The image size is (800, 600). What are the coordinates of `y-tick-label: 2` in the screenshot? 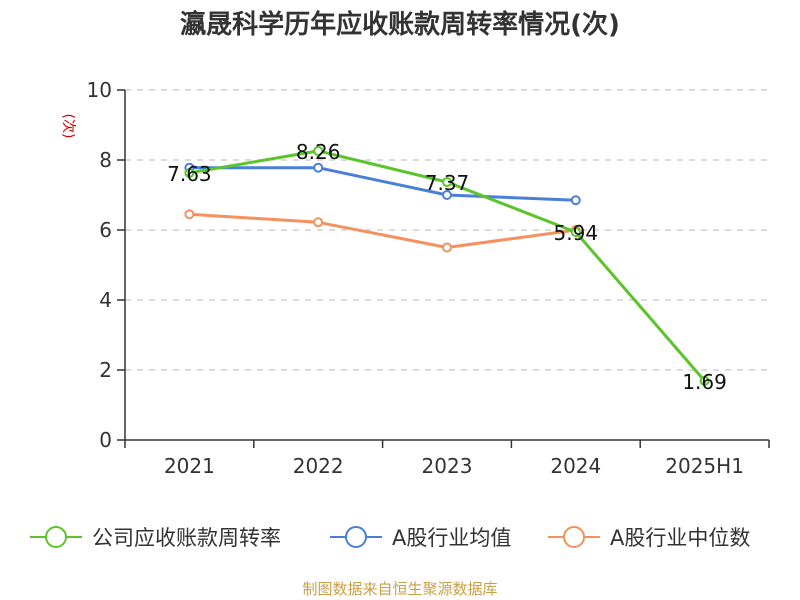 It's located at (105, 370).